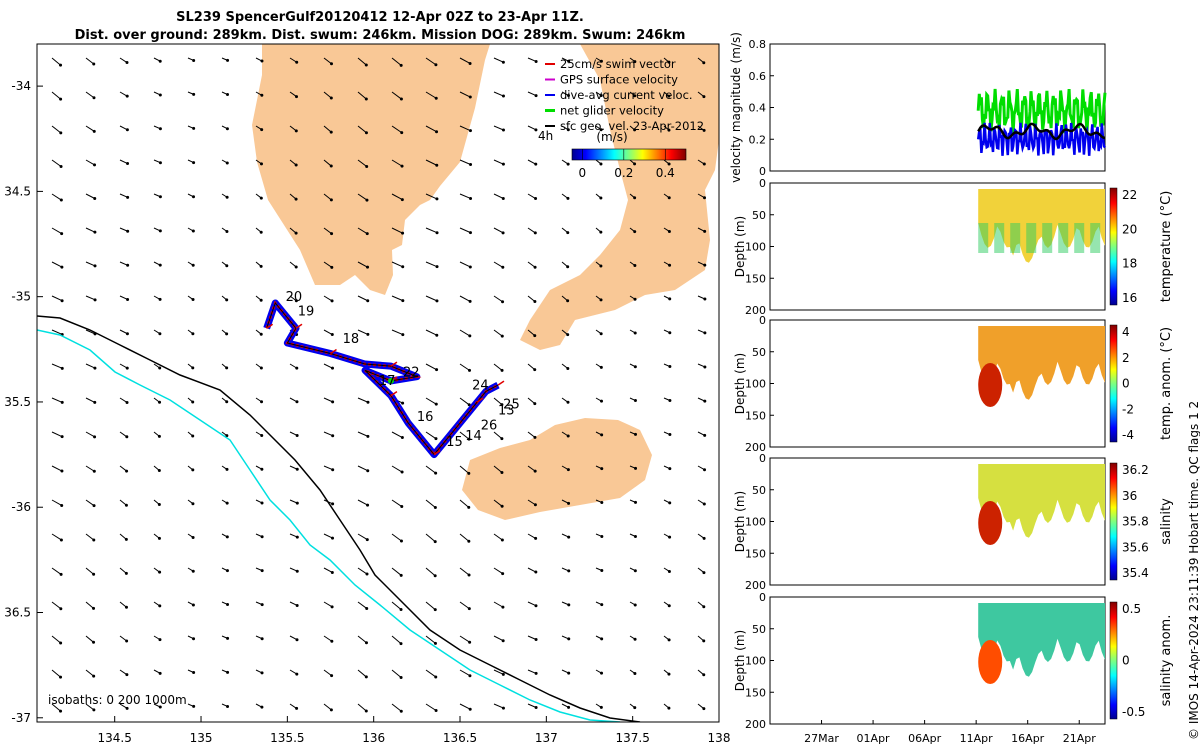 This screenshot has width=1200, height=750. What do you see at coordinates (1028, 738) in the screenshot?
I see `time-tick-label: 16Apr` at bounding box center [1028, 738].